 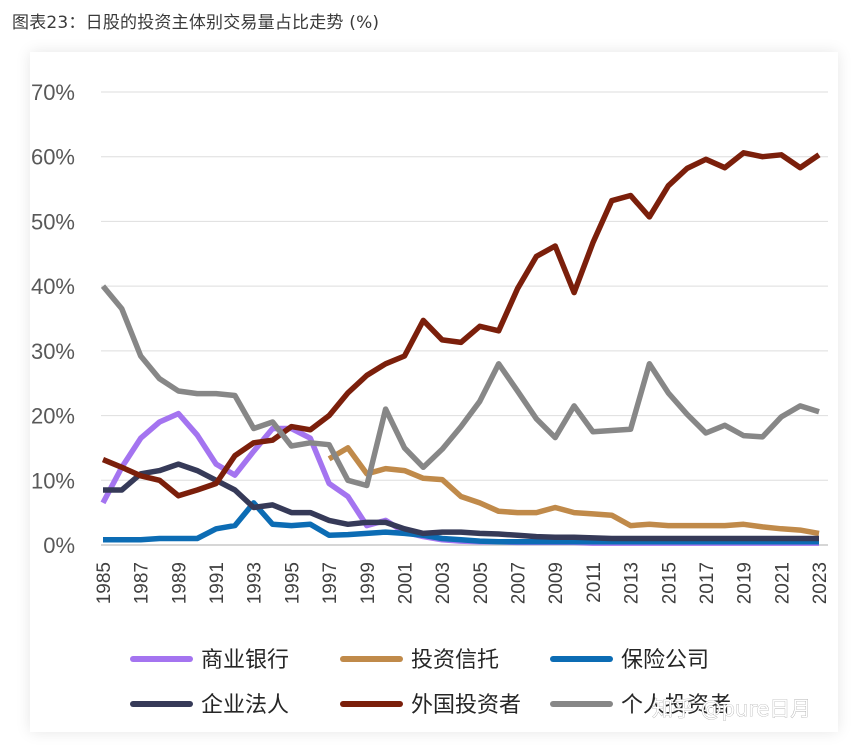 What do you see at coordinates (731, 709) in the screenshot?
I see `watermark: 知乎 @pure日月` at bounding box center [731, 709].